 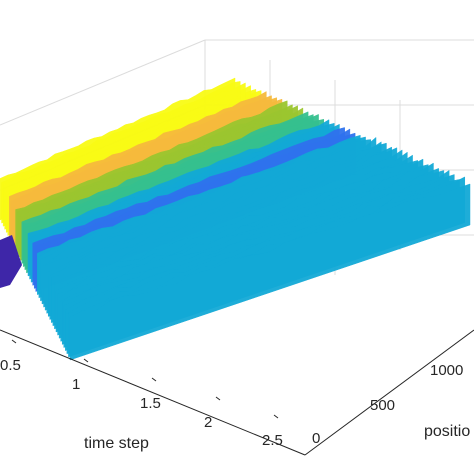 I want to click on x-tick-label: 1, so click(x=76, y=384).